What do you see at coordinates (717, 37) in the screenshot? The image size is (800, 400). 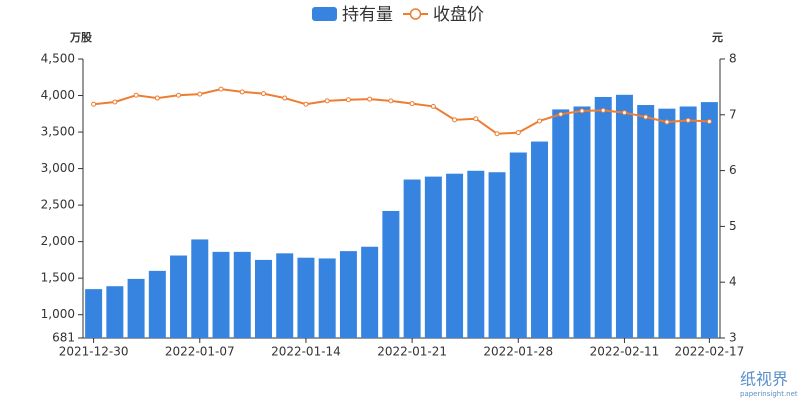 I see `y2-axis-label: 元` at bounding box center [717, 37].